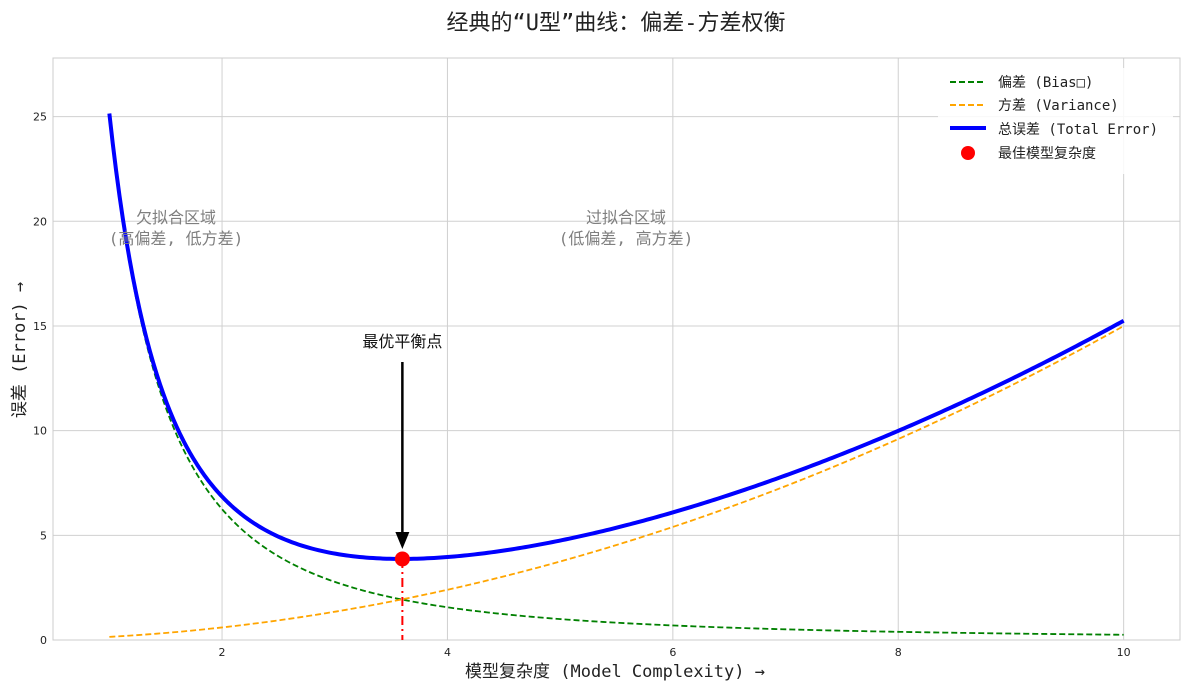 This screenshot has width=1189, height=689. What do you see at coordinates (222, 652) in the screenshot?
I see `x-tick-label: 2` at bounding box center [222, 652].